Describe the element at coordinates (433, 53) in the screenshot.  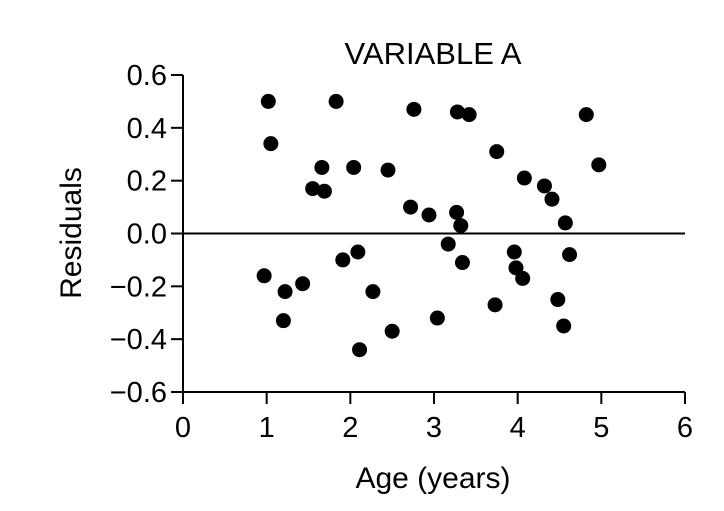
I see `chart-title: VARIABLE A` at that location.